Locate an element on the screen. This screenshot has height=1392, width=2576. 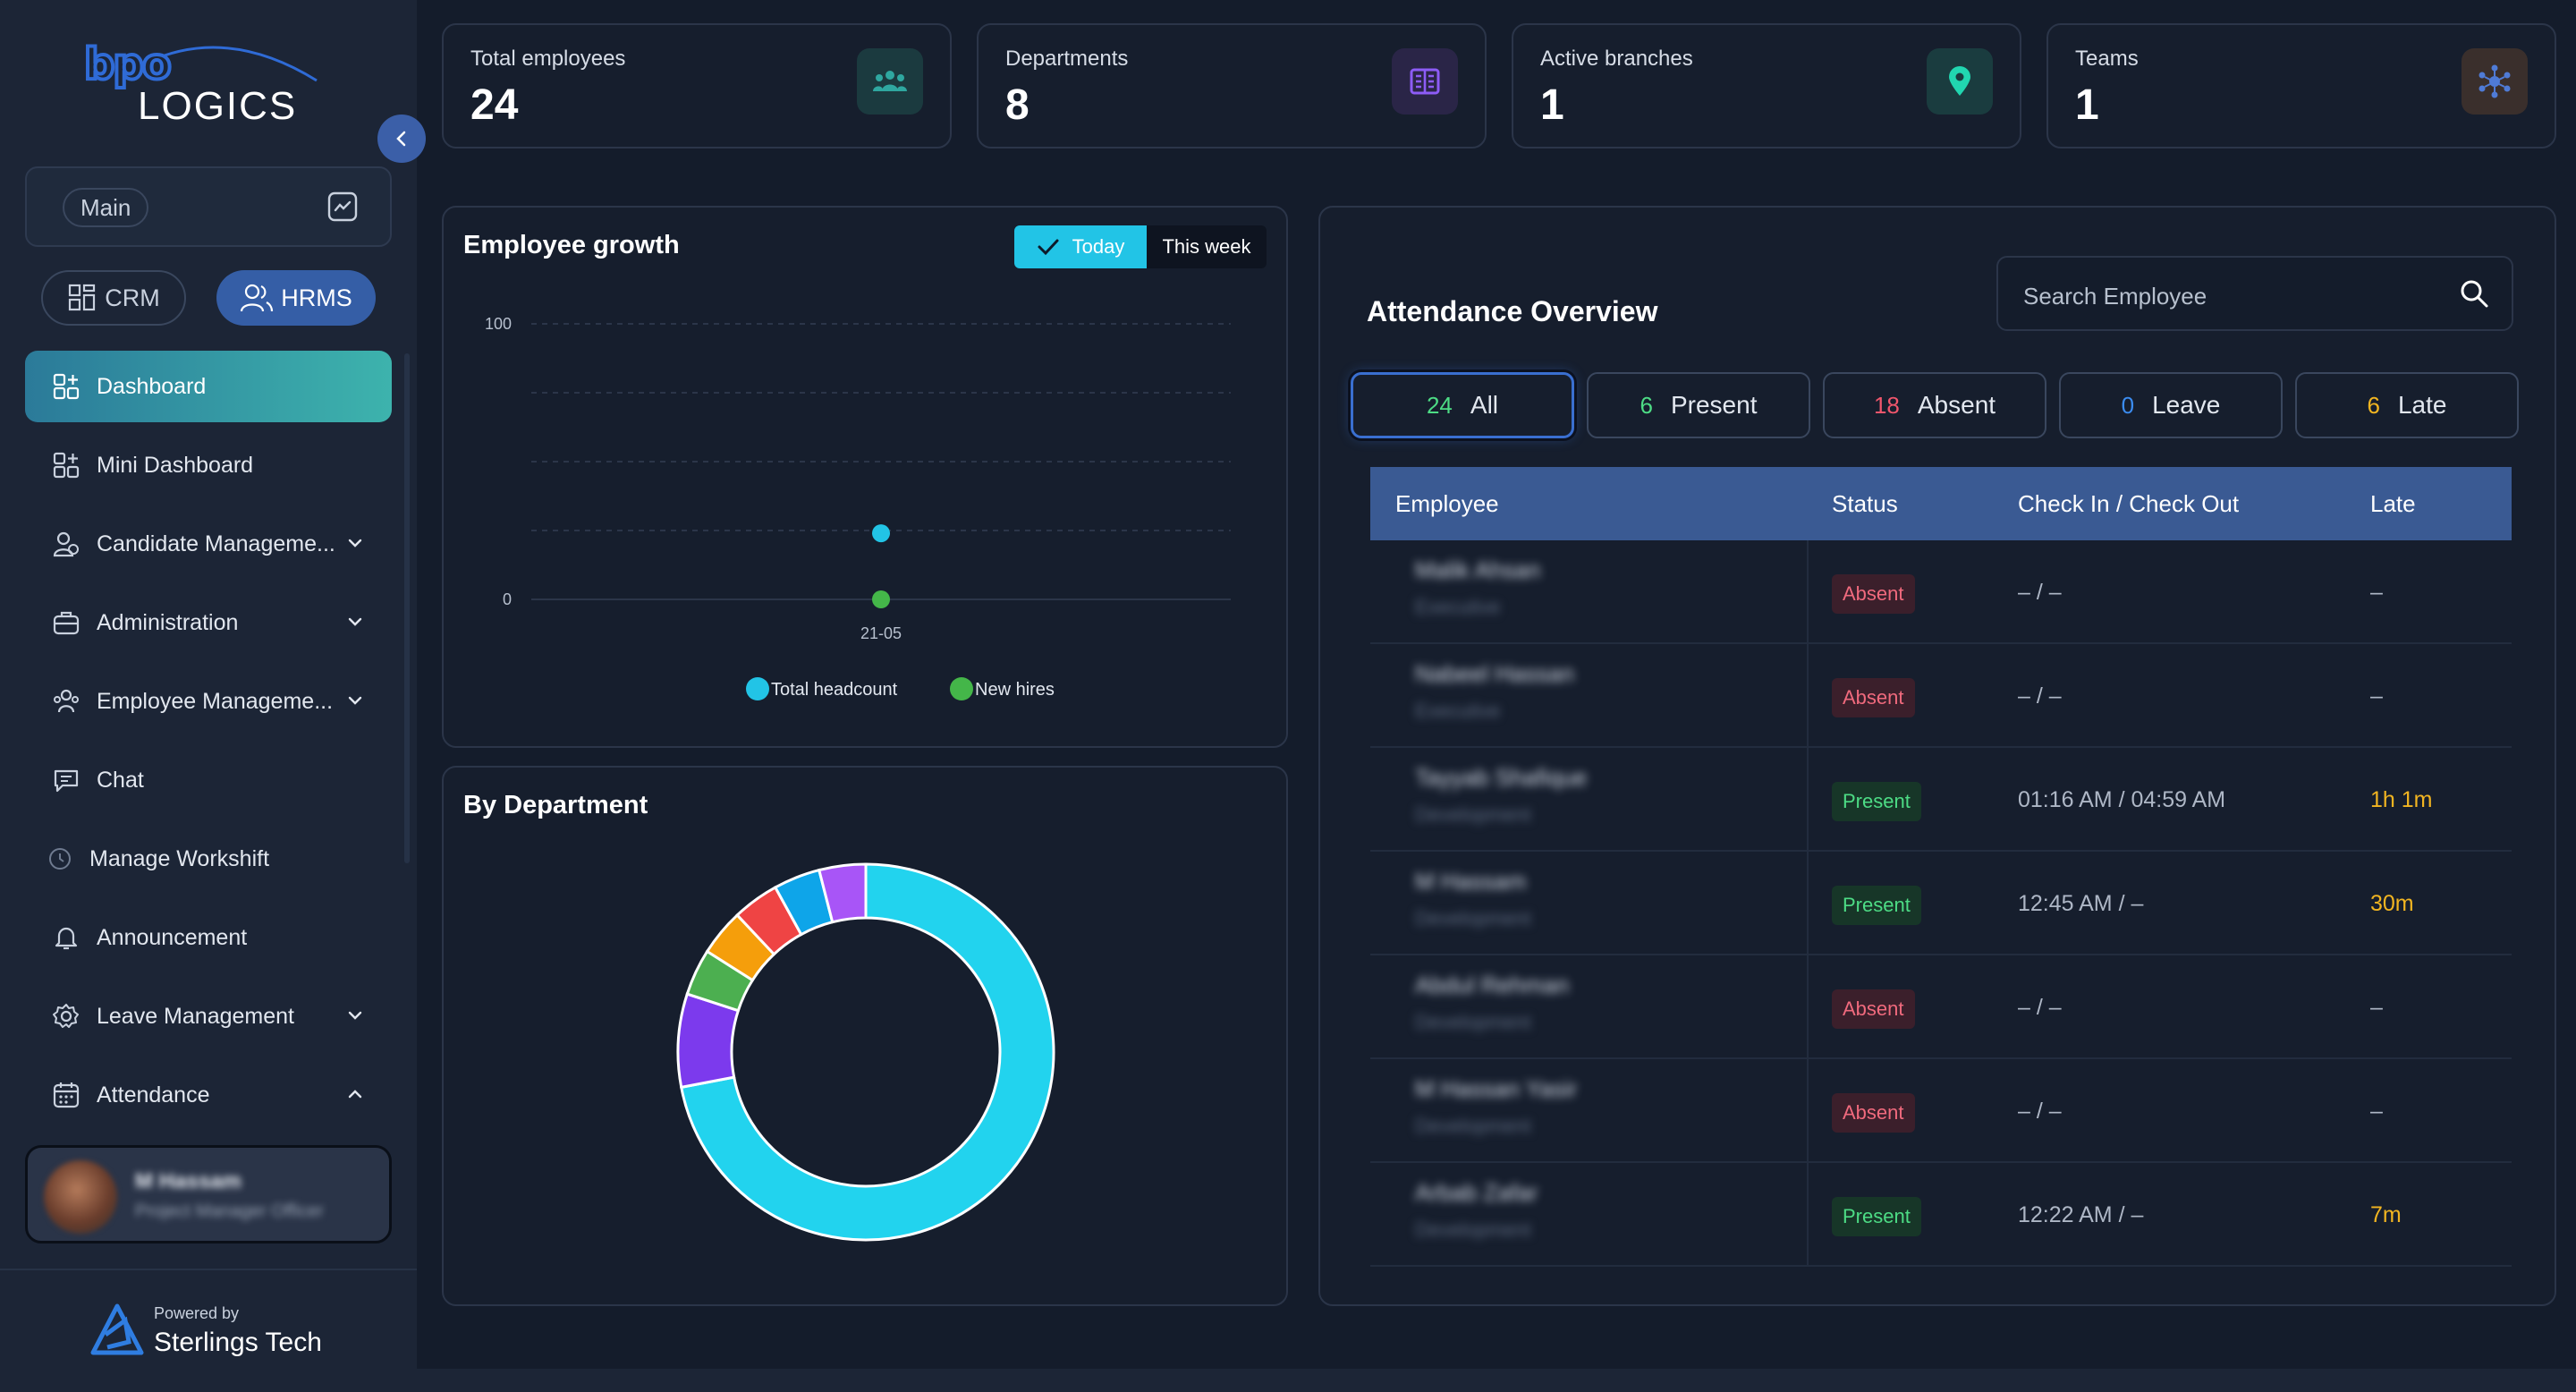
sidebar-item-label: Manage Workshift is located at coordinates (179, 858).